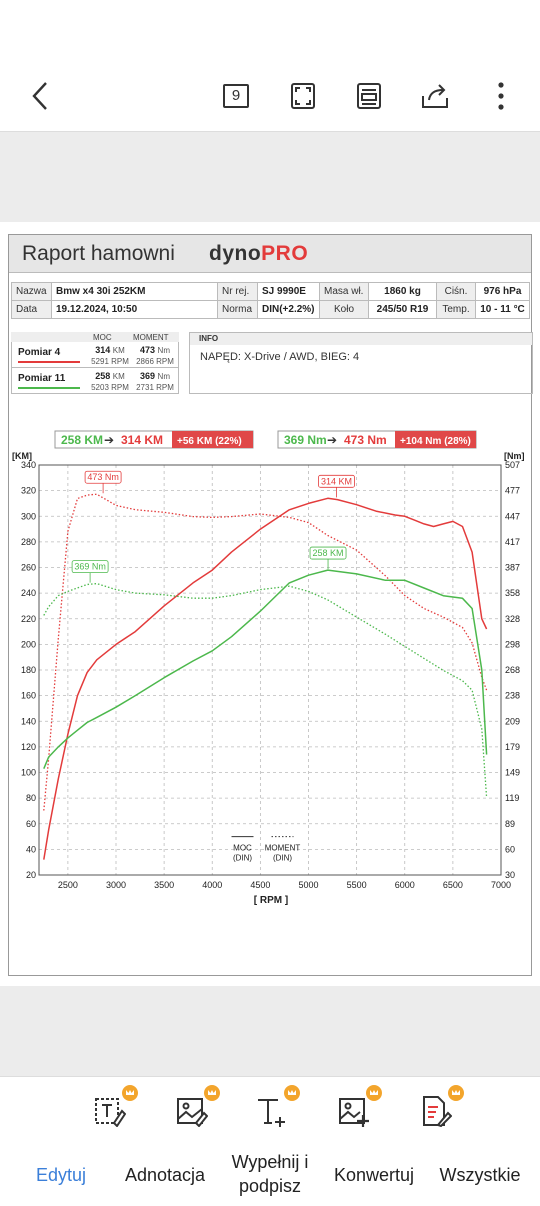  I want to click on peak-label: 369 Nm, so click(90, 567).